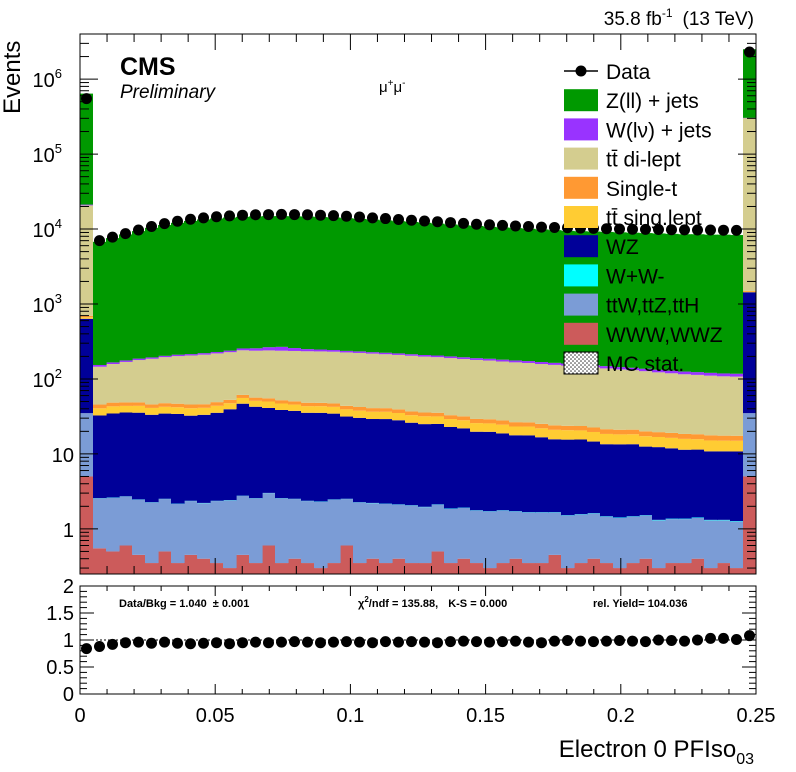 The width and height of the screenshot is (796, 772). Describe the element at coordinates (628, 72) in the screenshot. I see `legend-label: Data` at that location.